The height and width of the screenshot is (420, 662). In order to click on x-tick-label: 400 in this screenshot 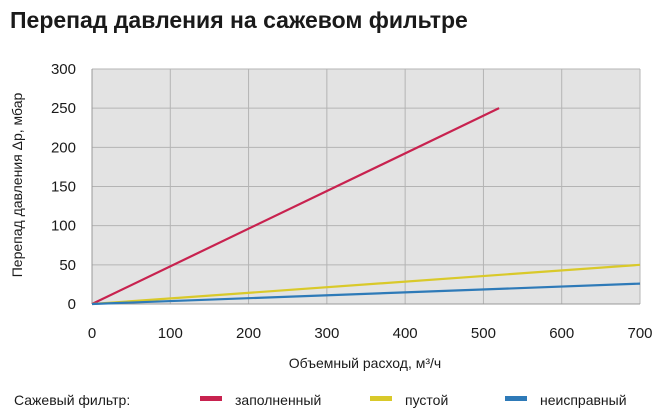, I will do `click(405, 333)`.